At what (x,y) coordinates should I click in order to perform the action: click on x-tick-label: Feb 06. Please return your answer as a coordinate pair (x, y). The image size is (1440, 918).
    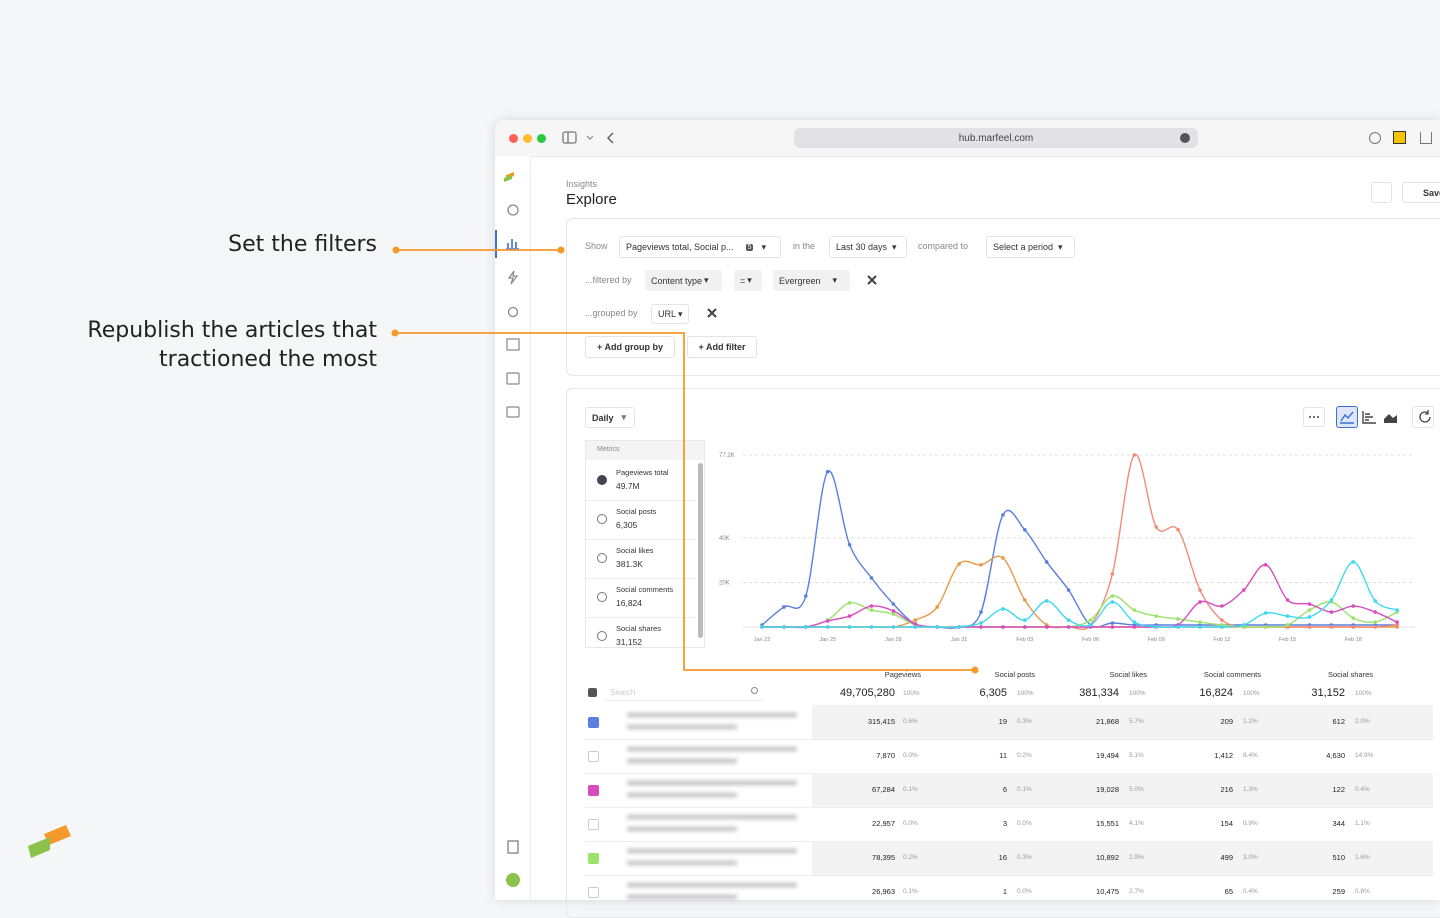
    Looking at the image, I should click on (1090, 640).